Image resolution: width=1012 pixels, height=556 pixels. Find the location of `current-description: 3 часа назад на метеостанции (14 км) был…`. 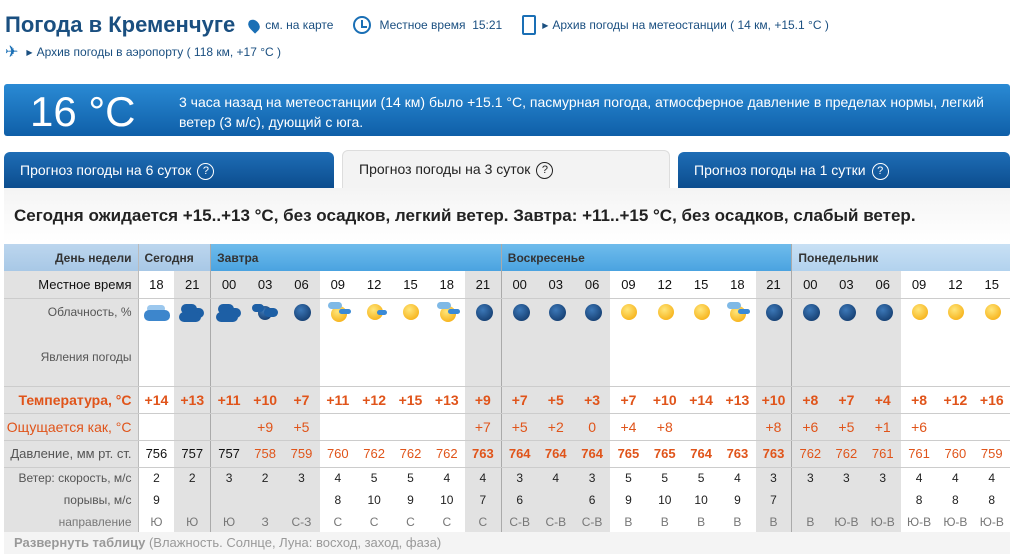

current-description: 3 часа назад на метеостанции (14 км) был… is located at coordinates (581, 112).